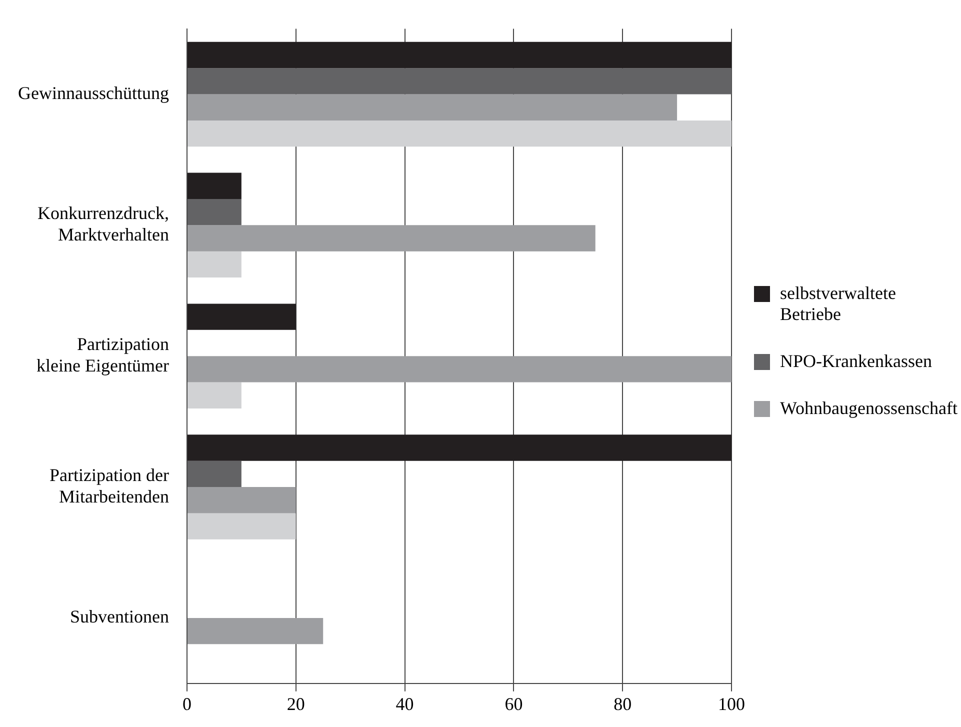 Image resolution: width=961 pixels, height=727 pixels. What do you see at coordinates (295, 704) in the screenshot?
I see `x-tick-label: 20` at bounding box center [295, 704].